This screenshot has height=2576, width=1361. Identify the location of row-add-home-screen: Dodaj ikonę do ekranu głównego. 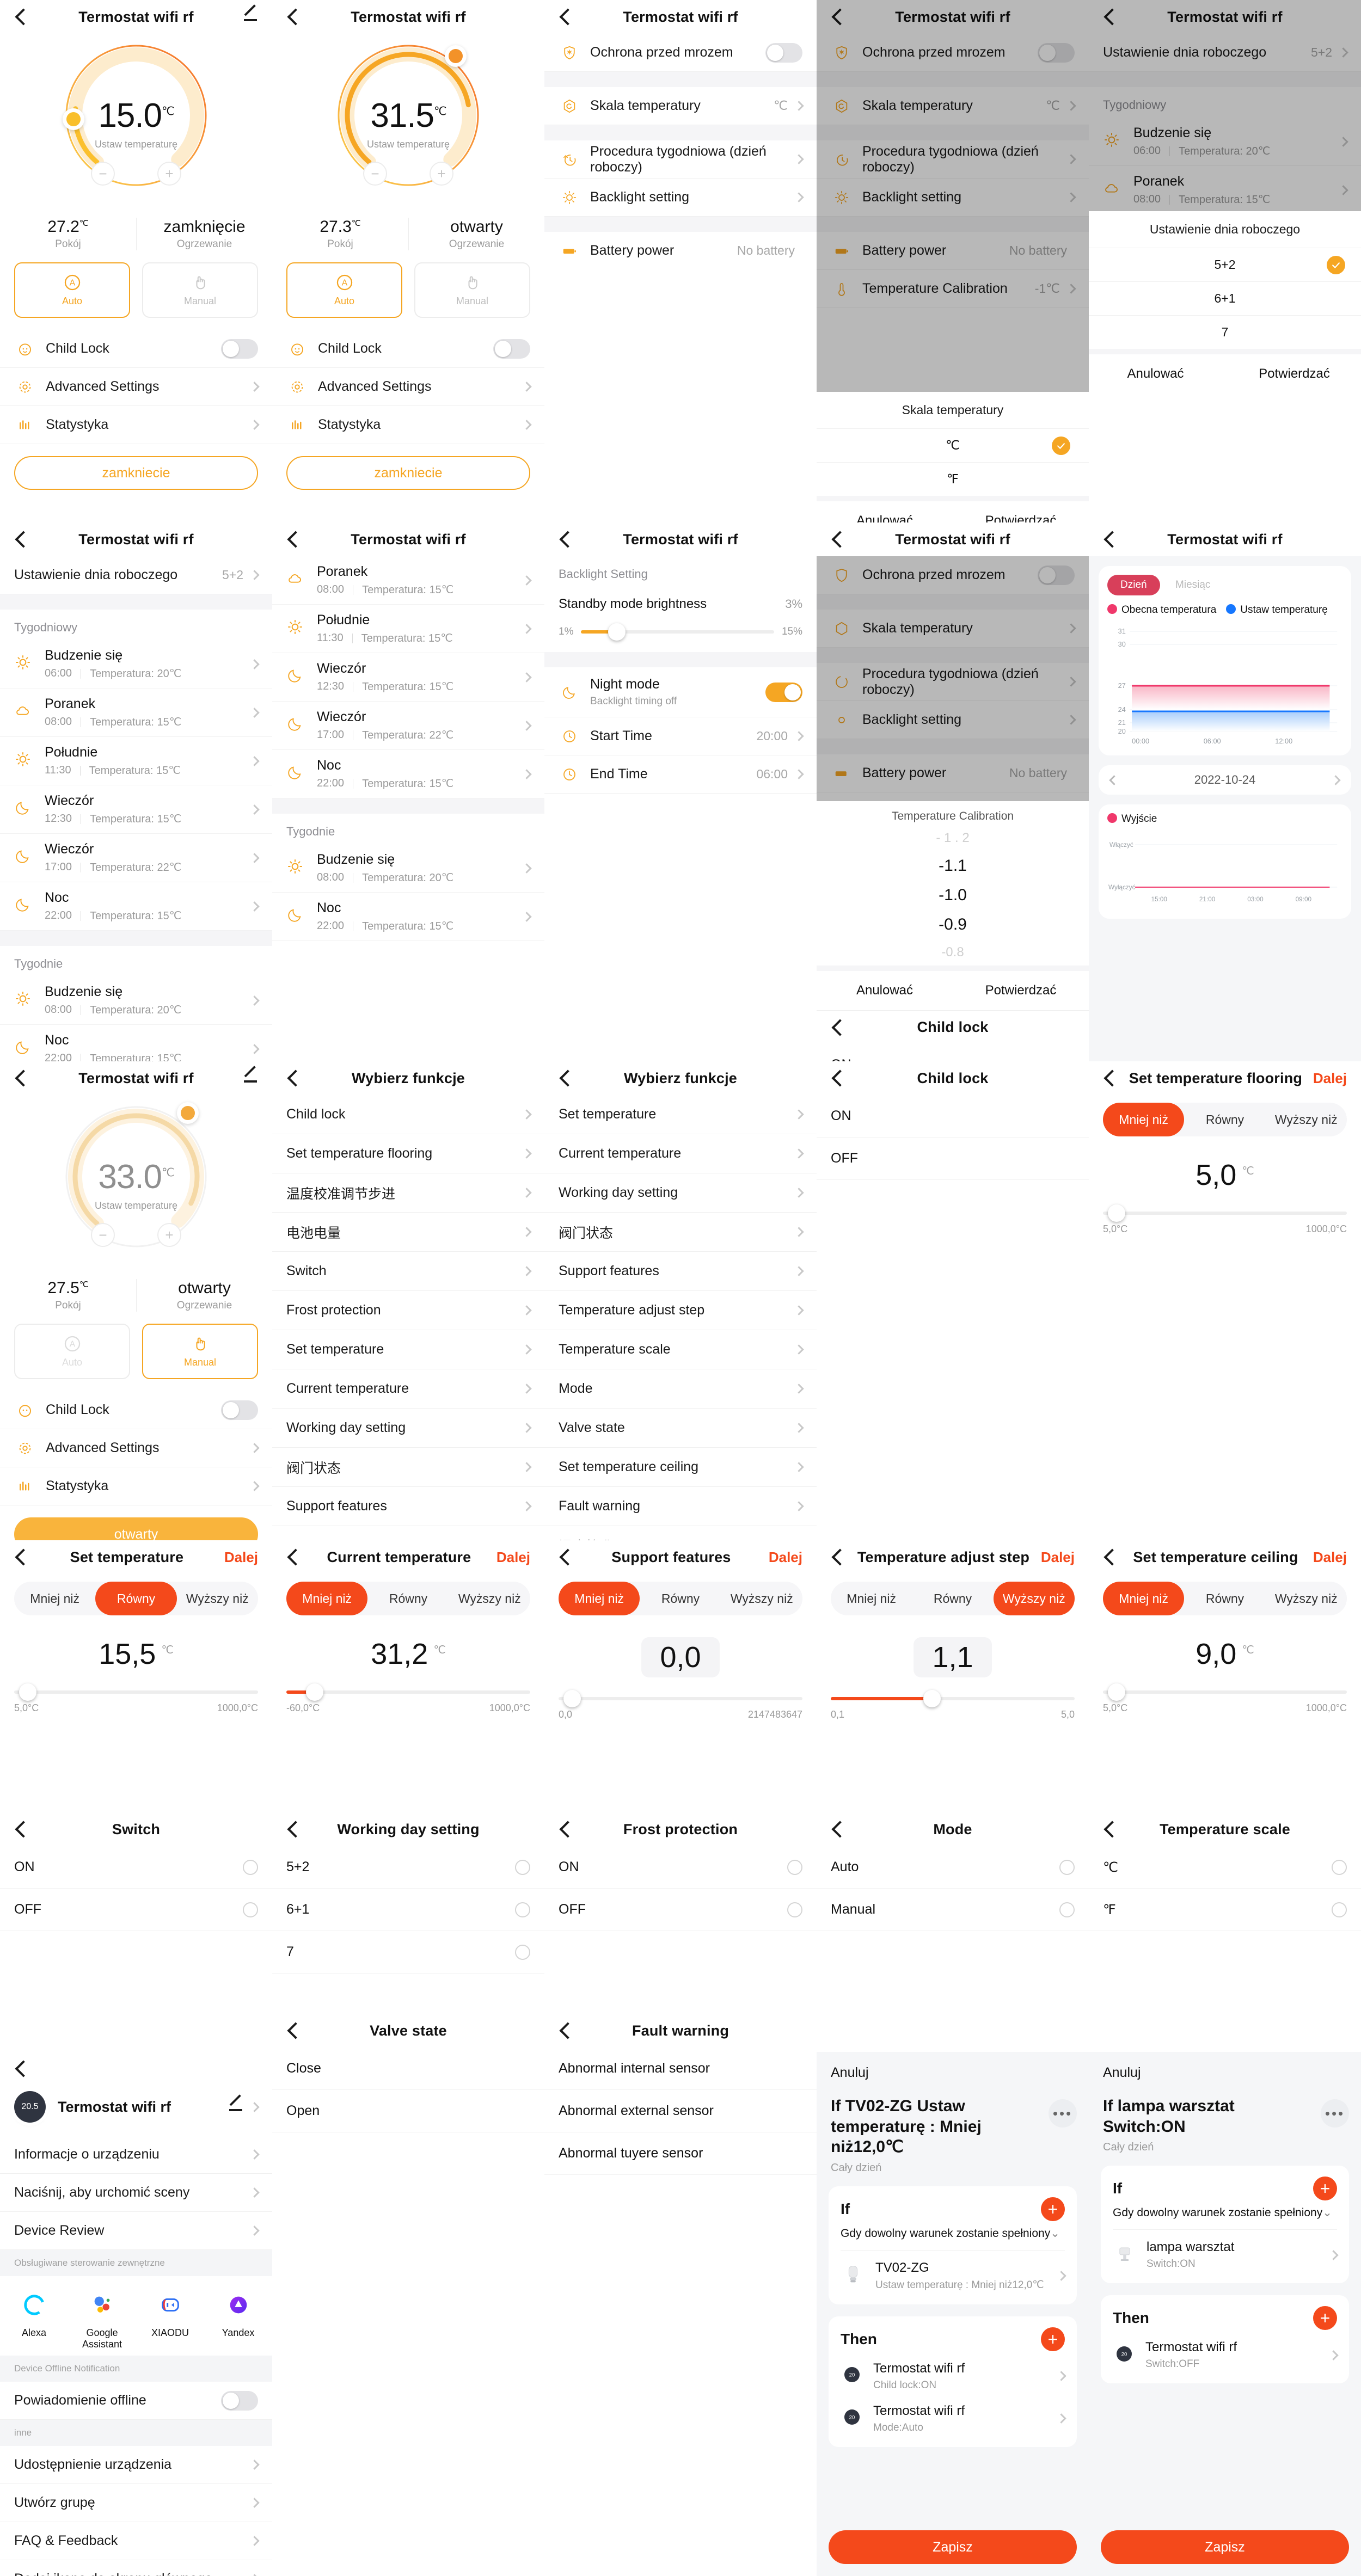
(136, 2568).